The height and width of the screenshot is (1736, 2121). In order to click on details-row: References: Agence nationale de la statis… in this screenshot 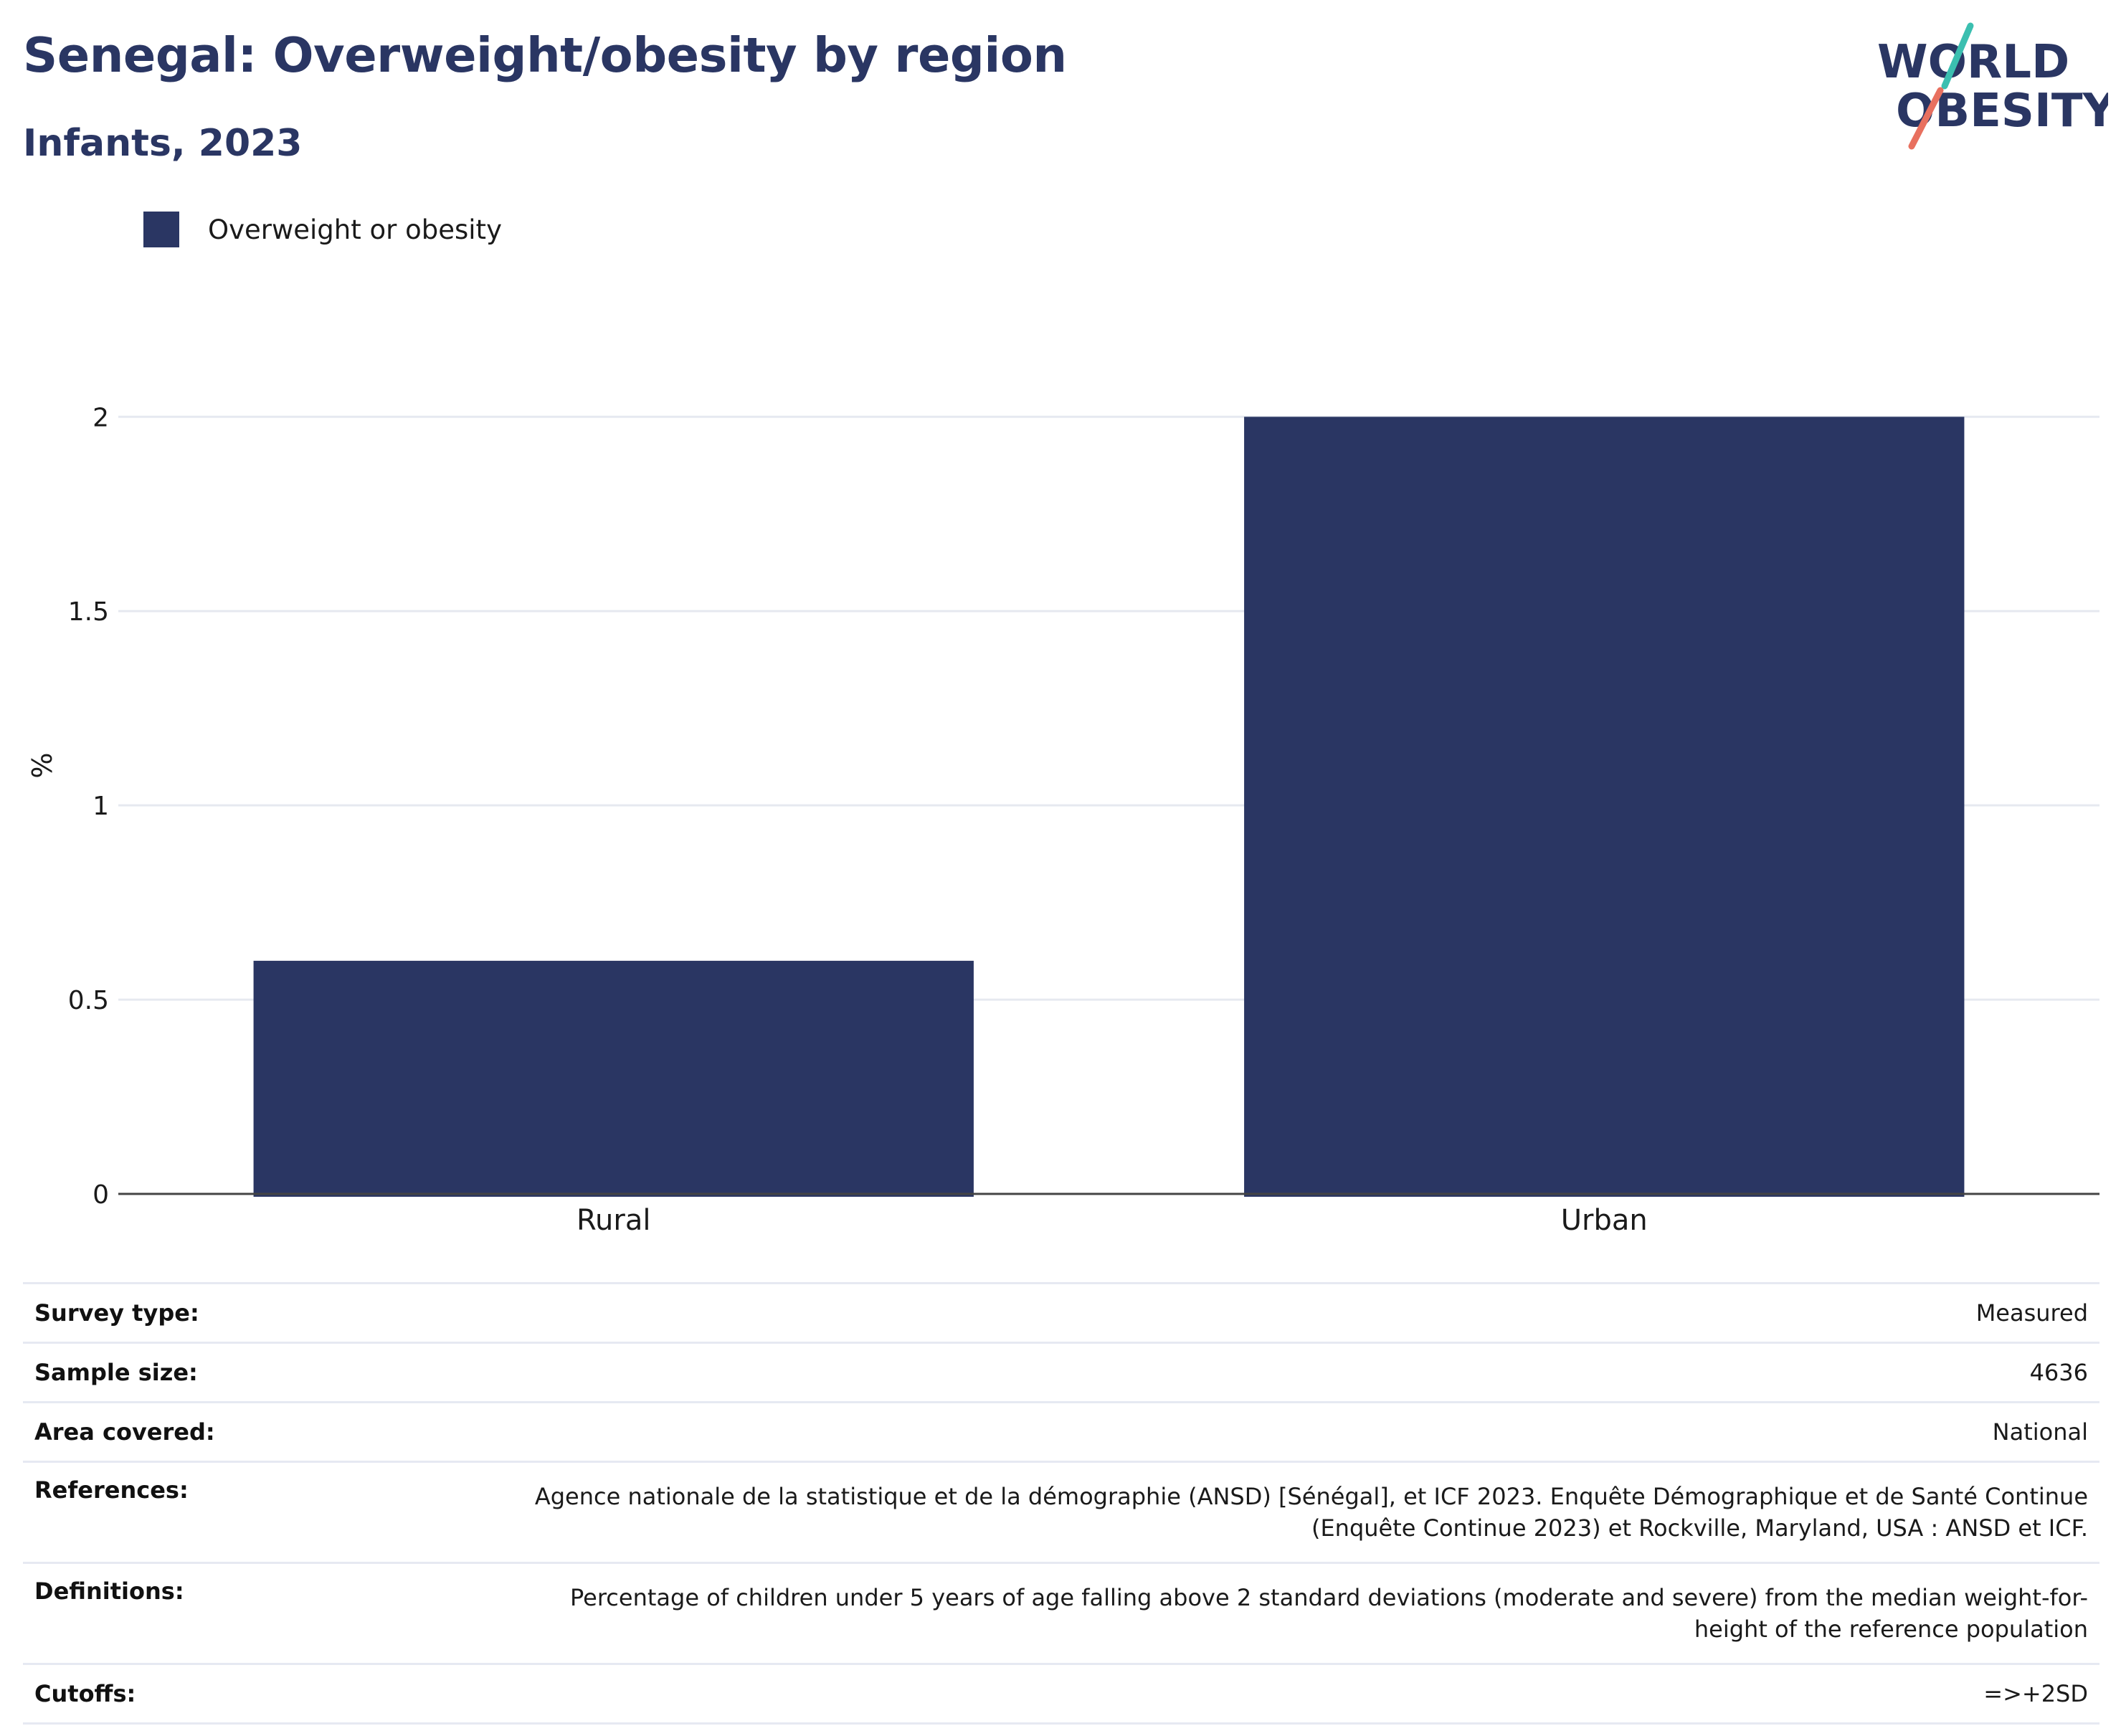, I will do `click(1061, 1512)`.